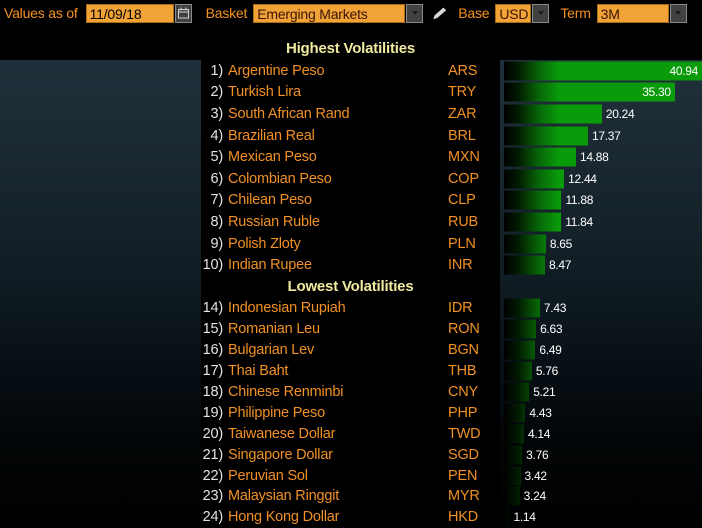  I want to click on currency-row: 23) Malaysian Ringgit MYR 3.24, so click(351, 496).